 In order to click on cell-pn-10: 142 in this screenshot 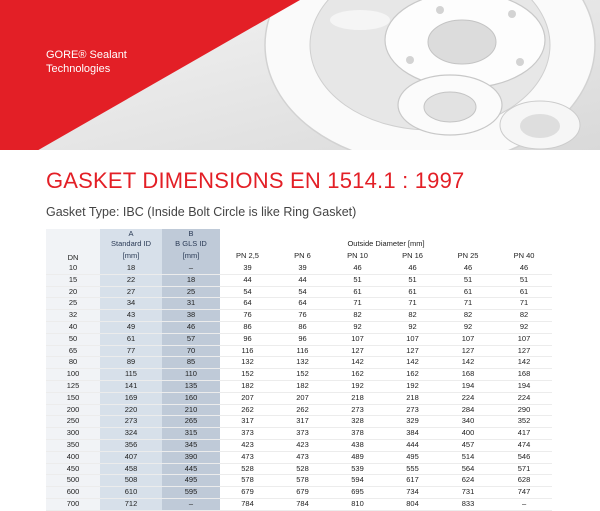, I will do `click(357, 363)`.